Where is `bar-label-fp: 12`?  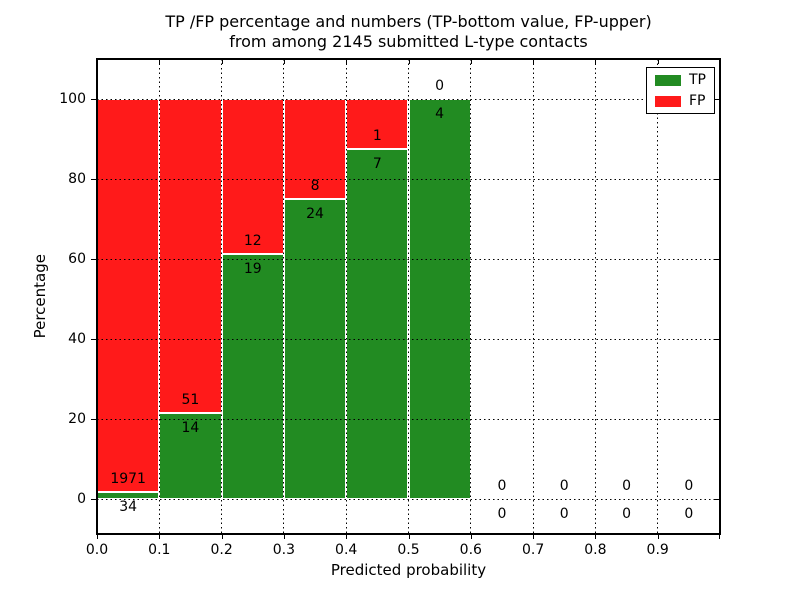
bar-label-fp: 12 is located at coordinates (252, 240).